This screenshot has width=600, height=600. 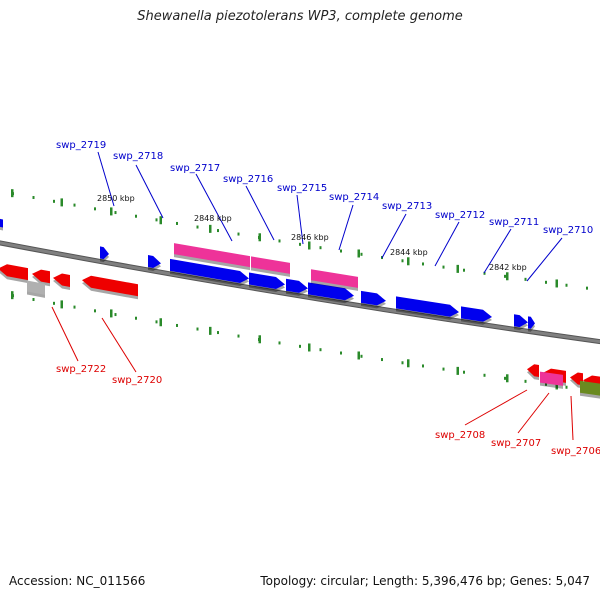 I want to click on gene-label-swp_2719: swp_2719, so click(x=81, y=145).